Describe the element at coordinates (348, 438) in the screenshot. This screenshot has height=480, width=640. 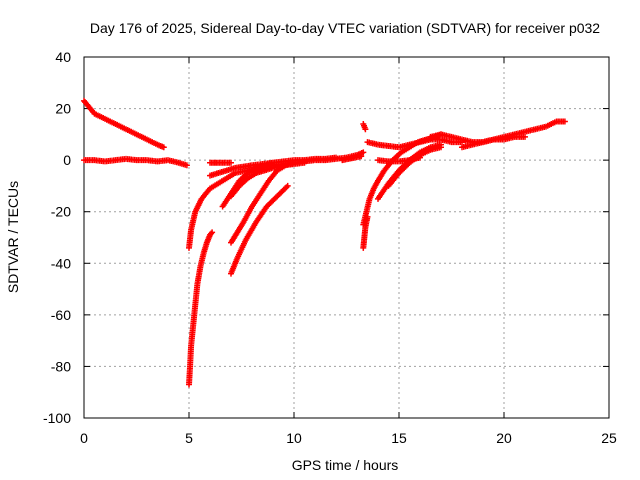
I see `x-tick-labels: 0 5 10 15 20 25` at that location.